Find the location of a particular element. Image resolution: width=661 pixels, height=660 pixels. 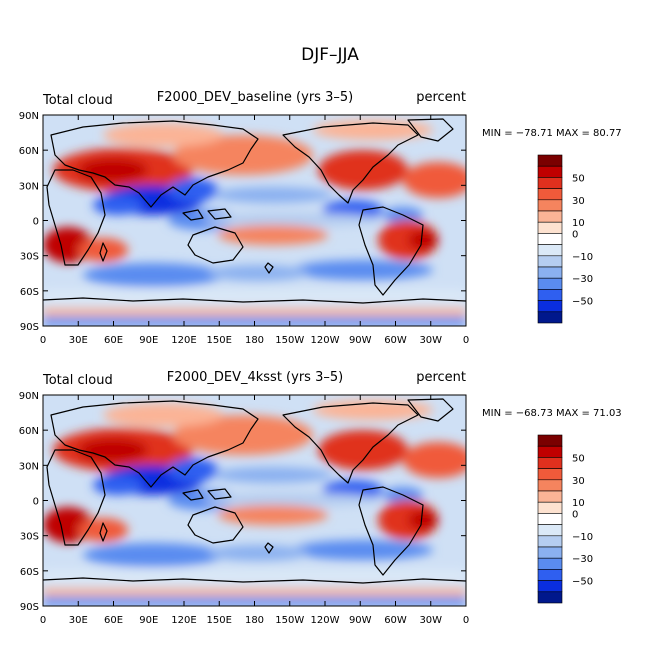

panel2-case: F2000_DEV_4ksst (yrs 3–5) is located at coordinates (255, 377).